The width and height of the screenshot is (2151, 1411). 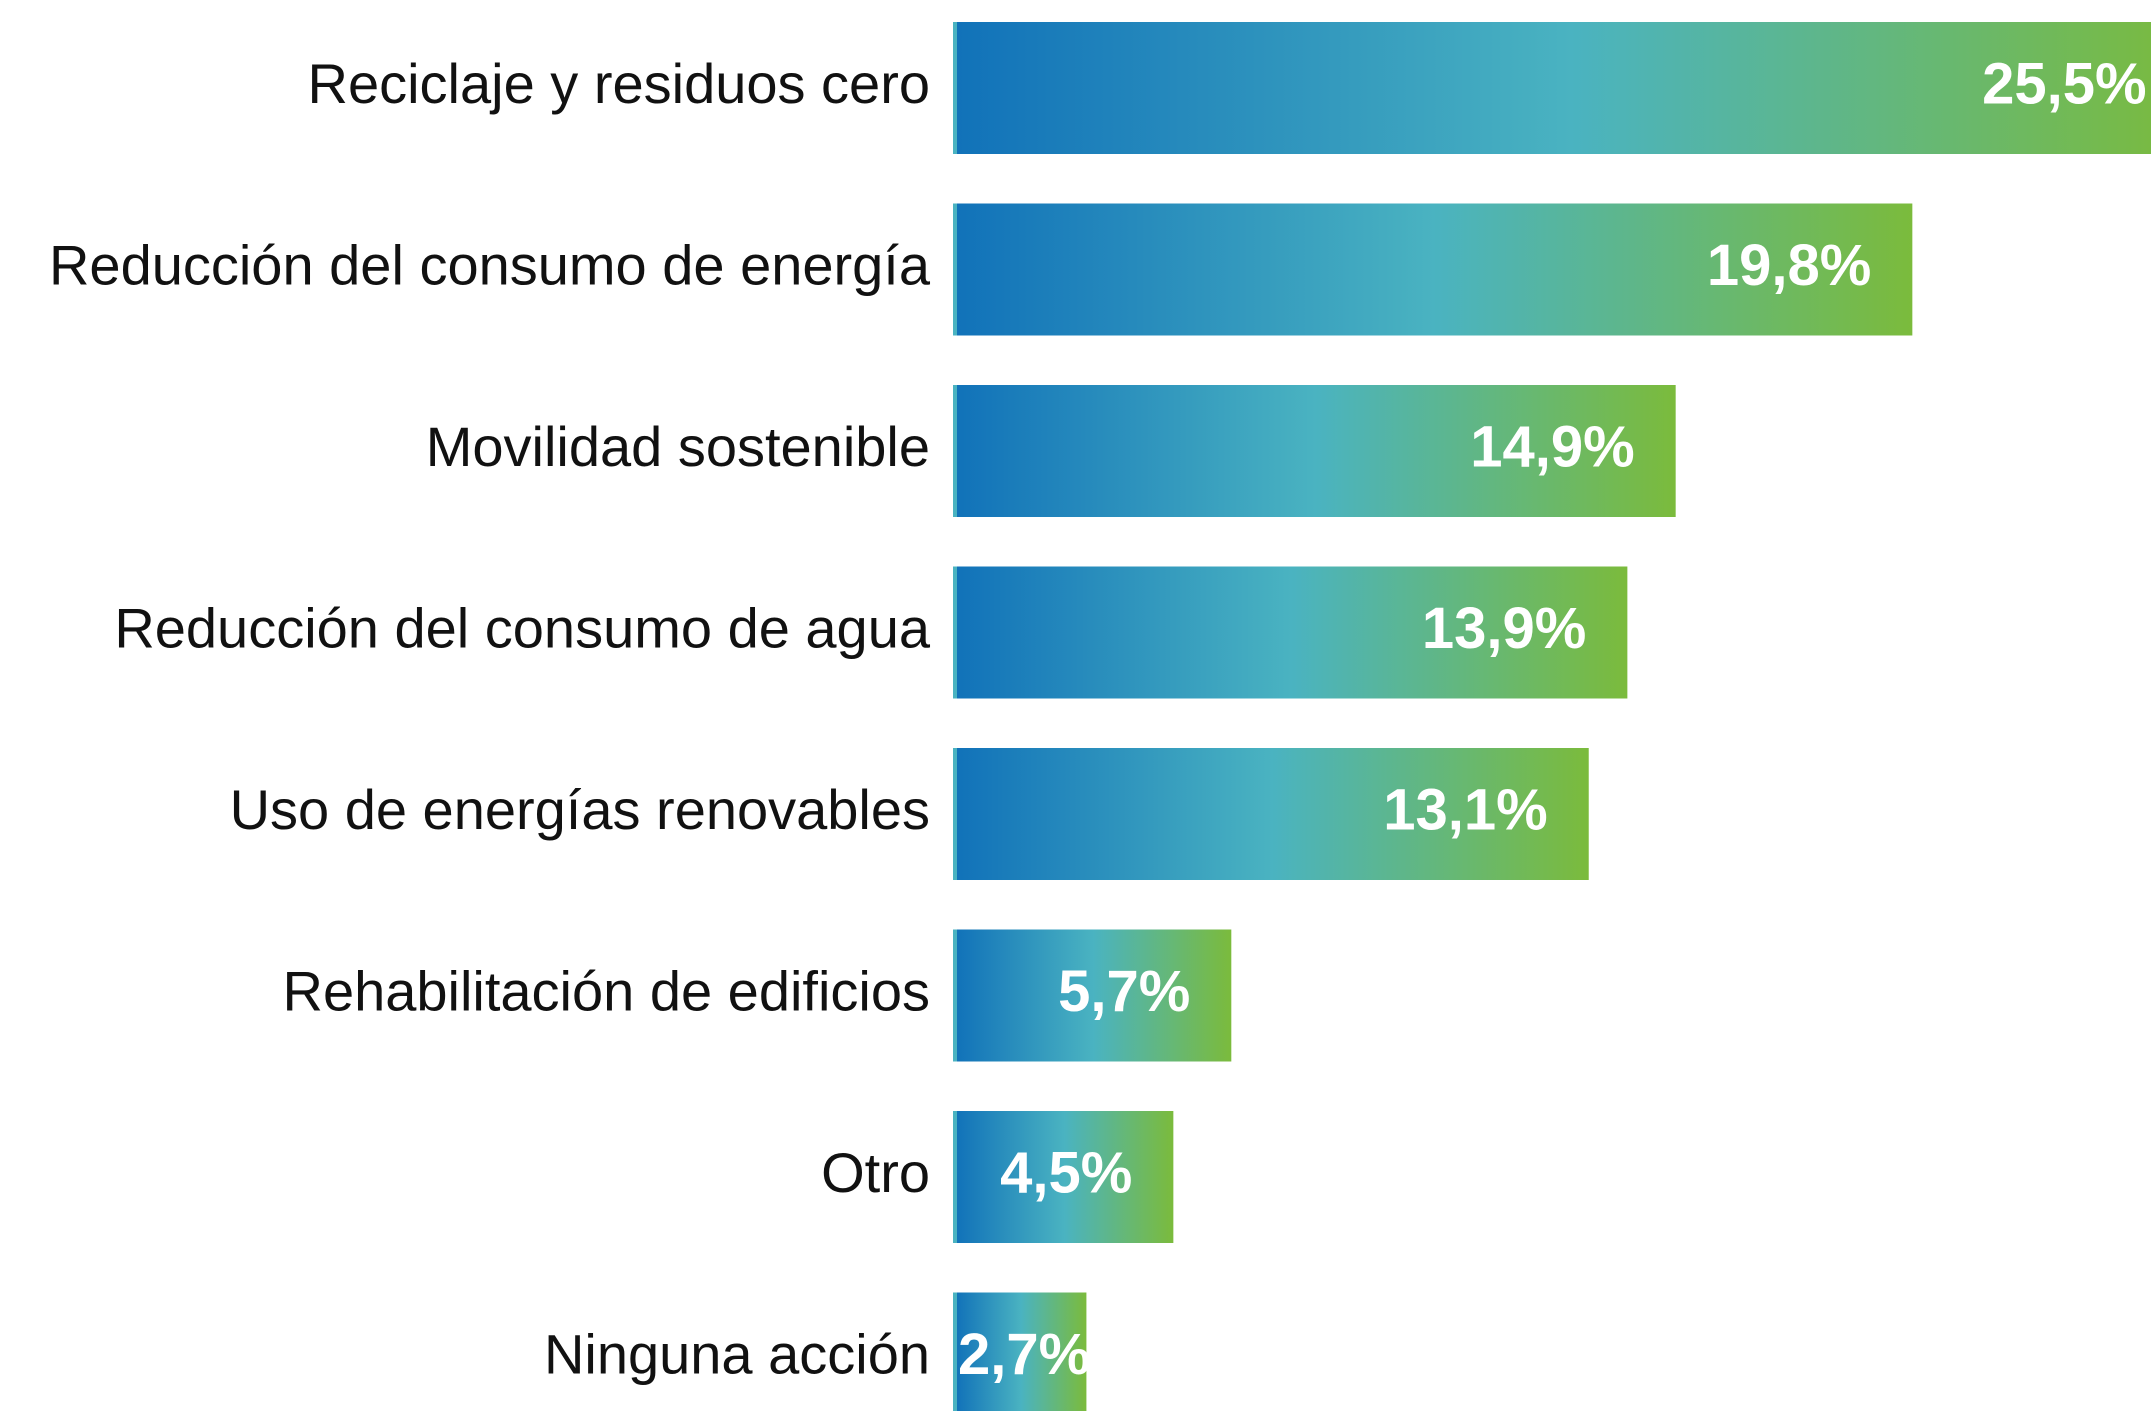 I want to click on category-label: Otro, so click(x=875, y=1172).